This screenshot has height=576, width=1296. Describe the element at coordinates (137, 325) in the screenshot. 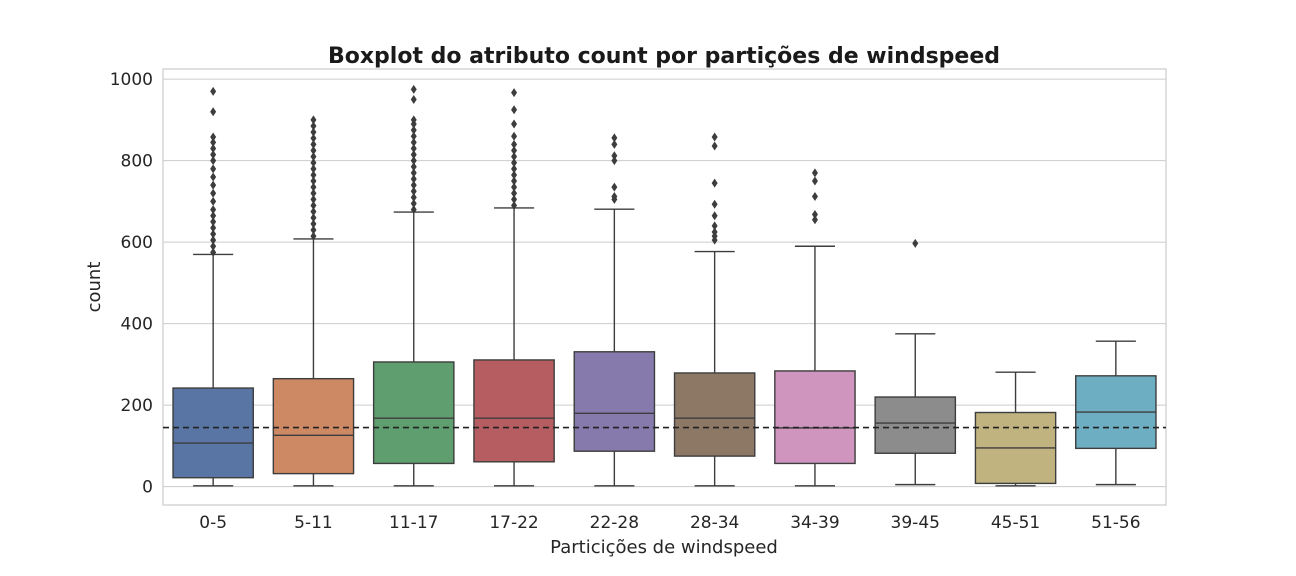

I see `y-tick-label: 400` at that location.